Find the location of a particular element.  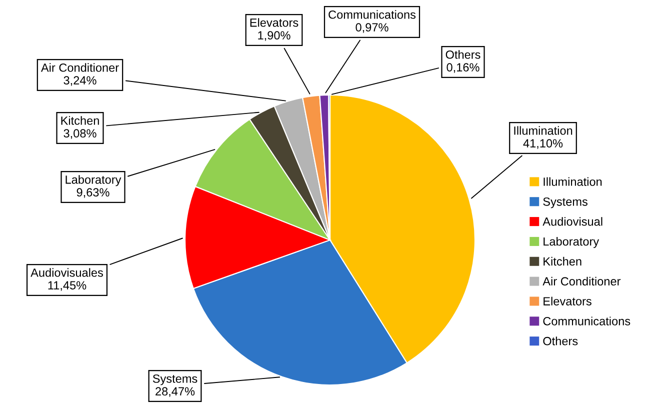

legend-label: Others is located at coordinates (560, 341).